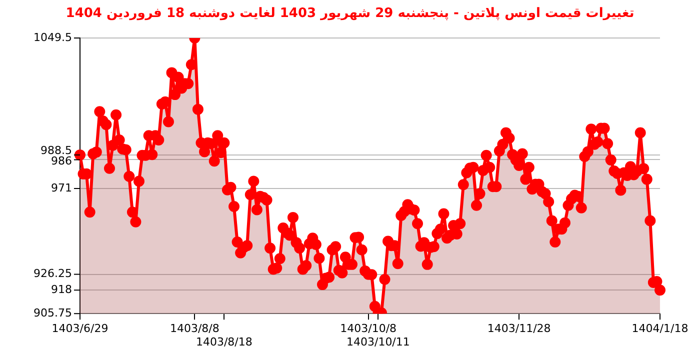 This screenshot has height=352, width=700. I want to click on y-tick-label: 918, so click(61, 289).